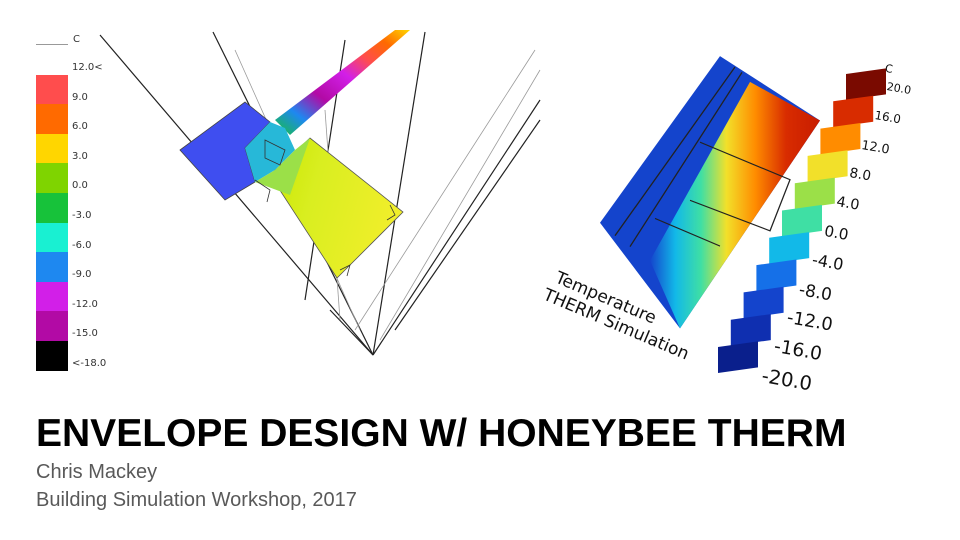  What do you see at coordinates (848, 203) in the screenshot?
I see `right-legend-label: 4.0` at bounding box center [848, 203].